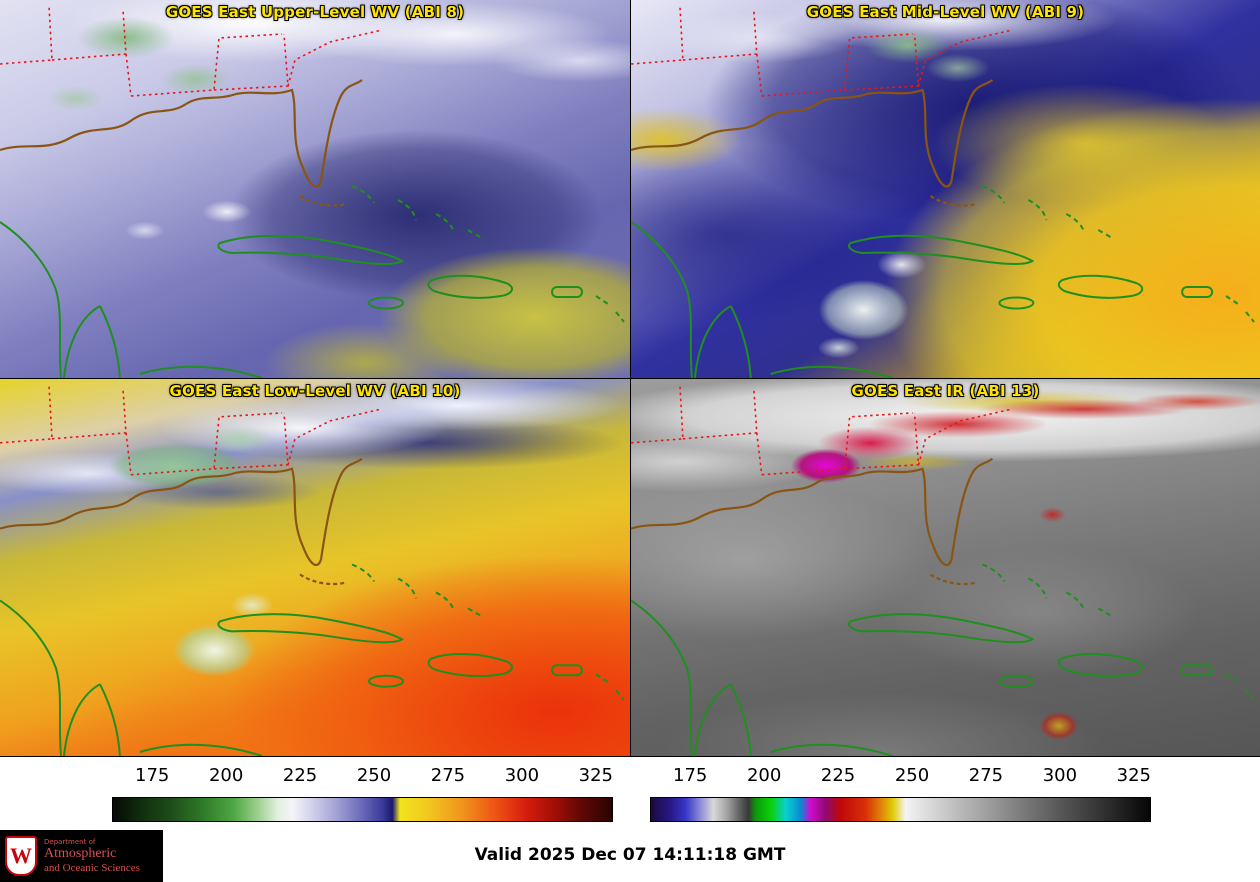 The width and height of the screenshot is (1260, 882). Describe the element at coordinates (315, 391) in the screenshot. I see `panel-title-low-wv: GOES East Low-Level WV (ABI 10)` at that location.